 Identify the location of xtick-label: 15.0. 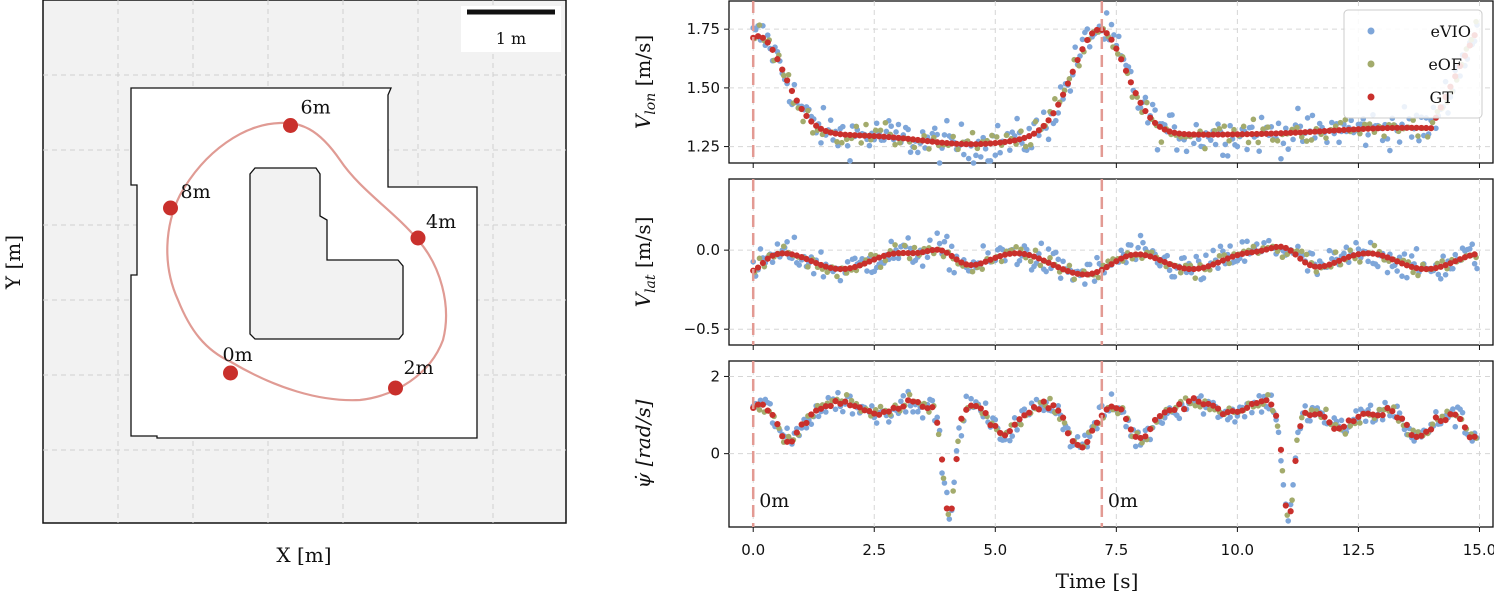
(1478, 550).